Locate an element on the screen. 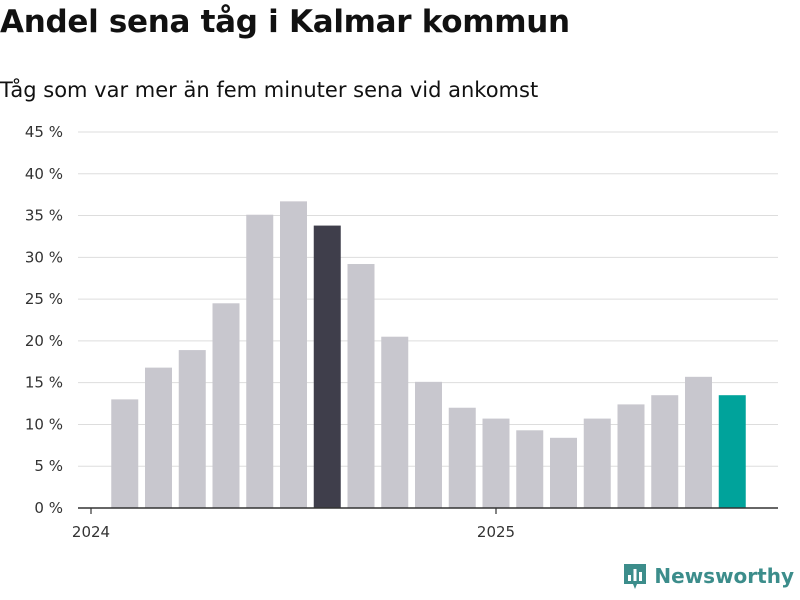 The image size is (800, 600). y-tick-label: 10 % is located at coordinates (44, 424).